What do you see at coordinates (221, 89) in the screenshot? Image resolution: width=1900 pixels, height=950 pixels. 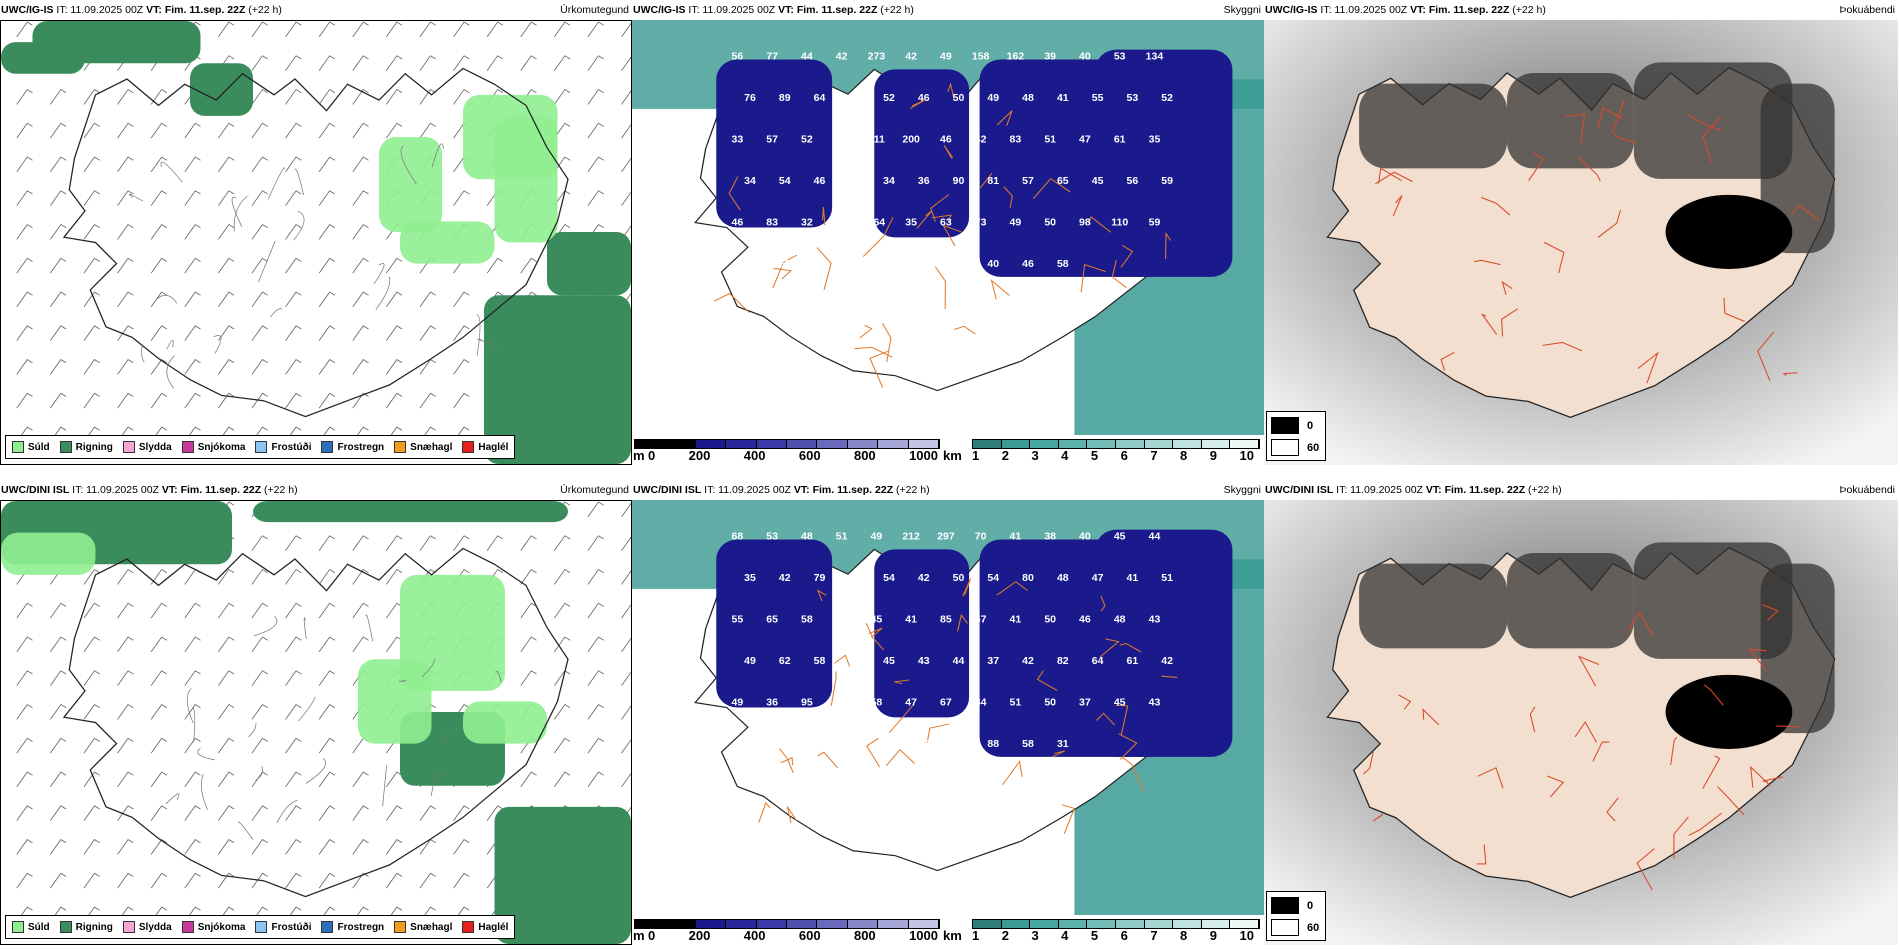 I see `rain-area` at bounding box center [221, 89].